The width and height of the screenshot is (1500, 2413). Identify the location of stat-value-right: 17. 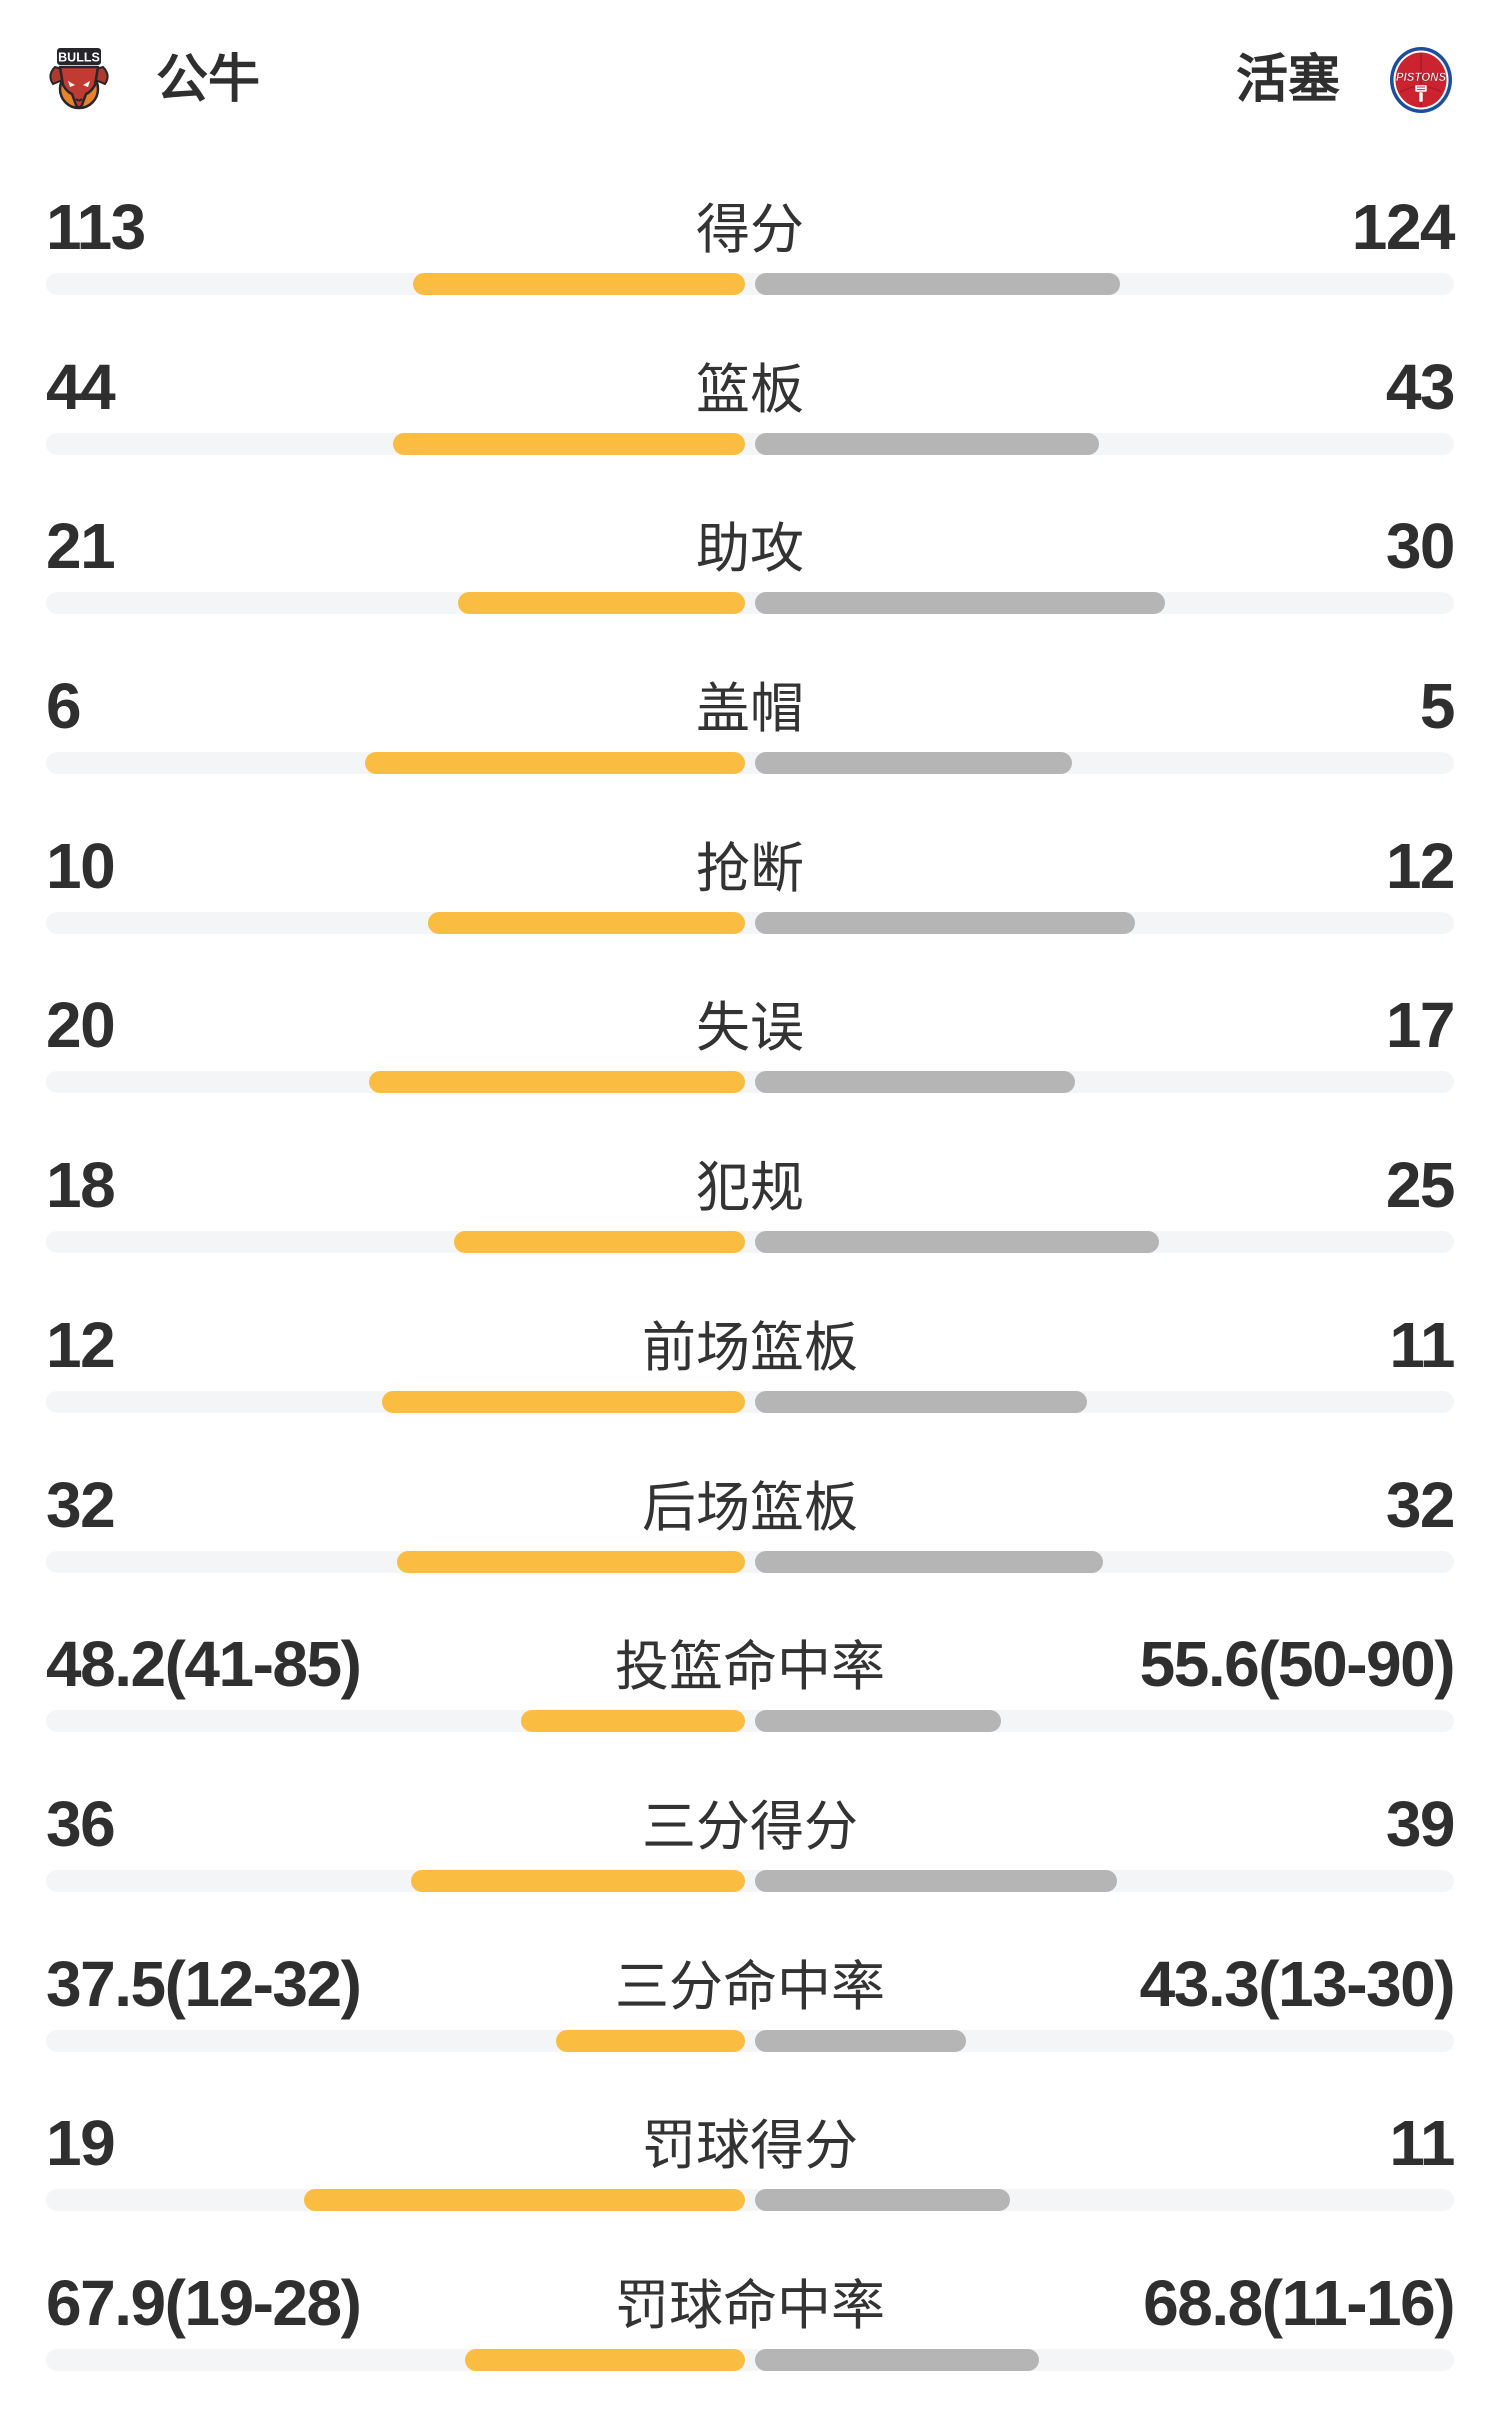
(1420, 1025).